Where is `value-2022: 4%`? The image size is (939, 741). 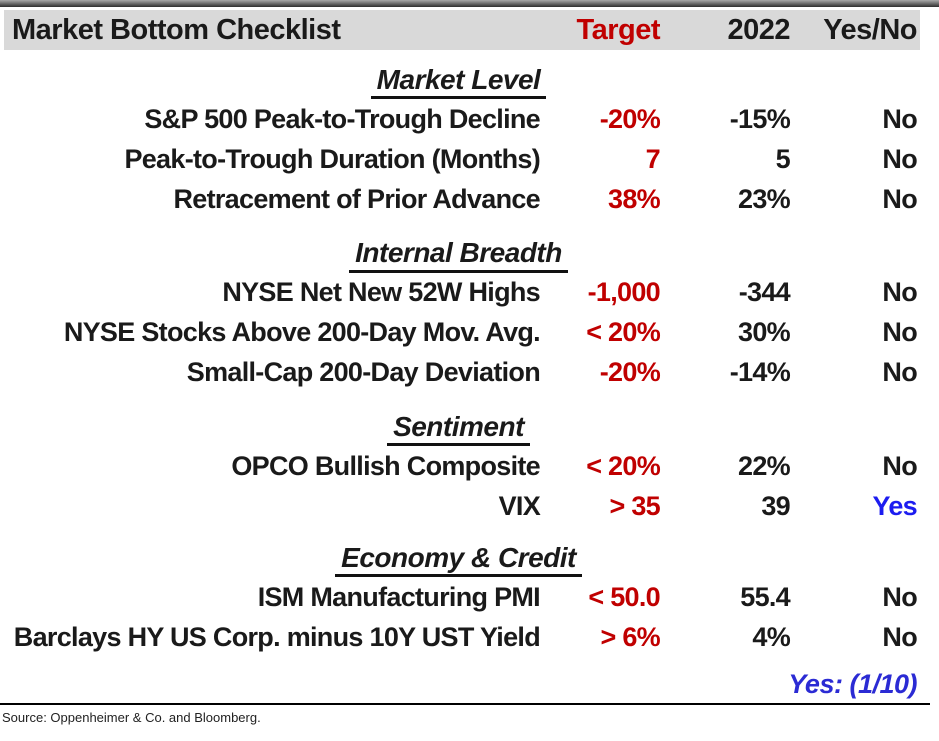
value-2022: 4% is located at coordinates (771, 636).